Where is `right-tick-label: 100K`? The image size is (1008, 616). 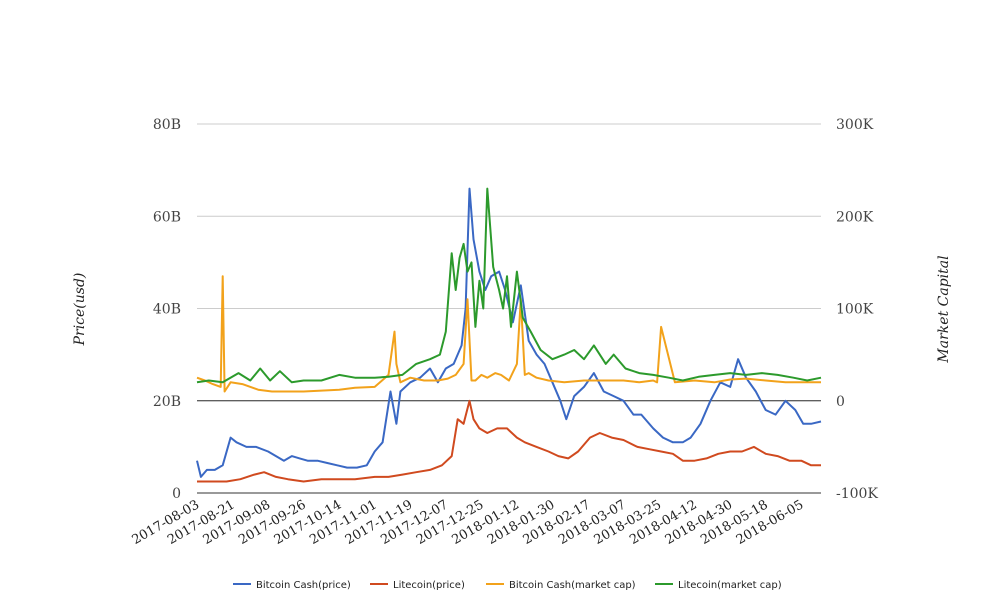
right-tick-label: 100K is located at coordinates (855, 310).